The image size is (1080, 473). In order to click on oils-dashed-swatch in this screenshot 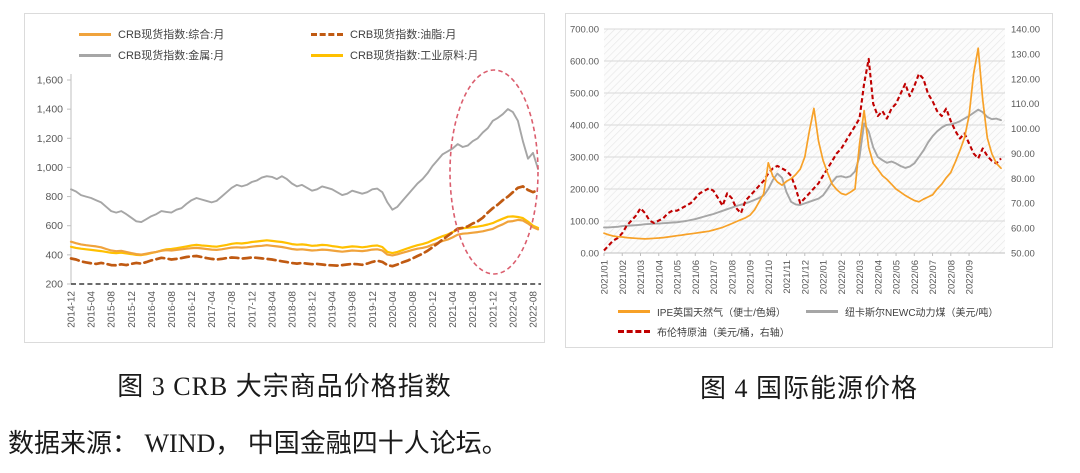, I will do `click(327, 34)`.